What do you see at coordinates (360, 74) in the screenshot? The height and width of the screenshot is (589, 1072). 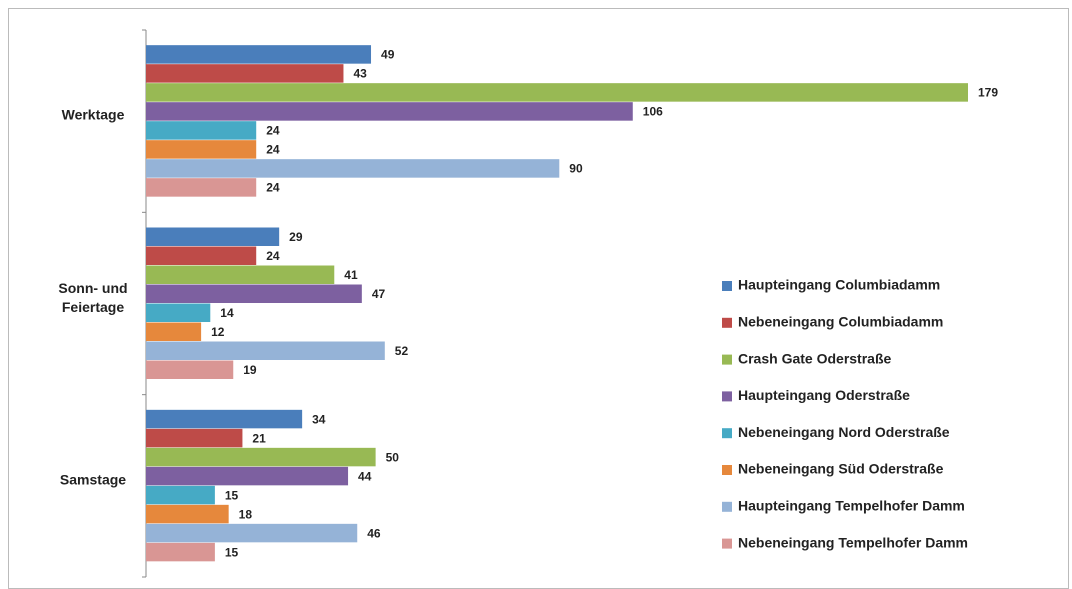 I see `value-label: 43` at bounding box center [360, 74].